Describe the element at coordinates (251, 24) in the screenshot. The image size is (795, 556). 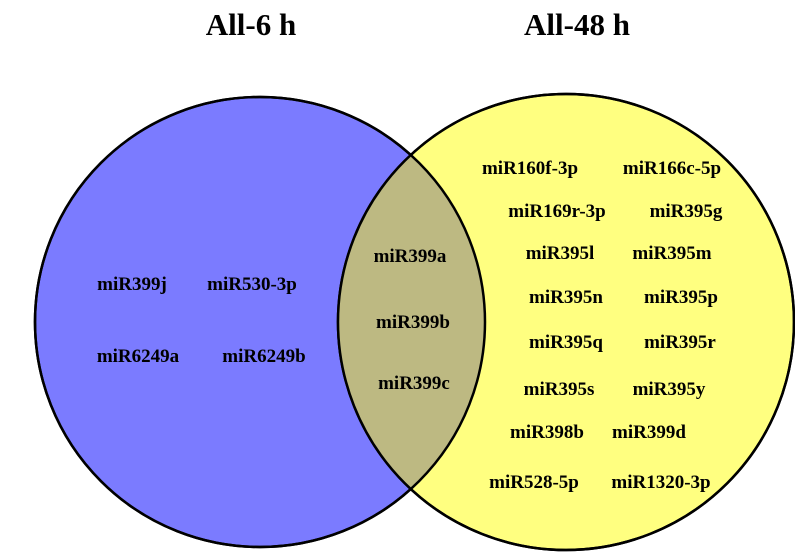
I see `set-left-title: All-6 h` at that location.